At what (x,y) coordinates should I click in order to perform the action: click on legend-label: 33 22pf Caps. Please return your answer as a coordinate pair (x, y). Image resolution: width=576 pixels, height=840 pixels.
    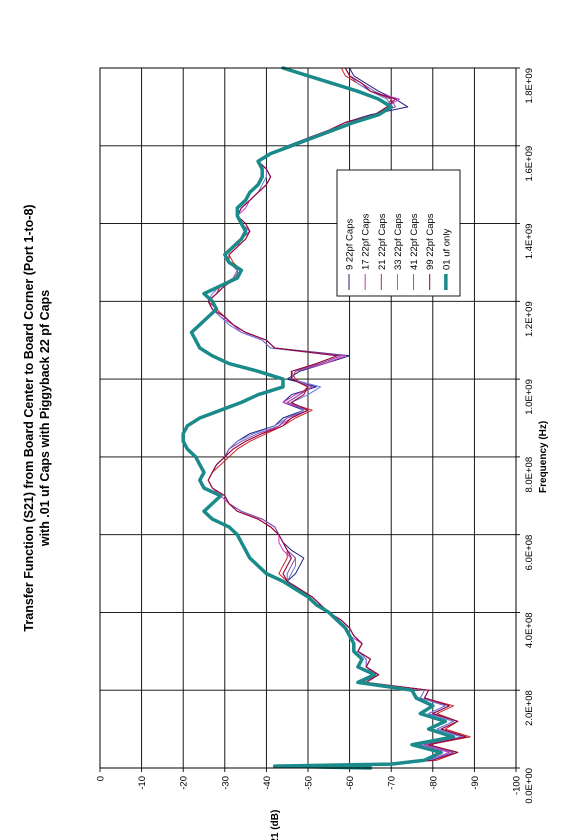
    Looking at the image, I should click on (398, 241).